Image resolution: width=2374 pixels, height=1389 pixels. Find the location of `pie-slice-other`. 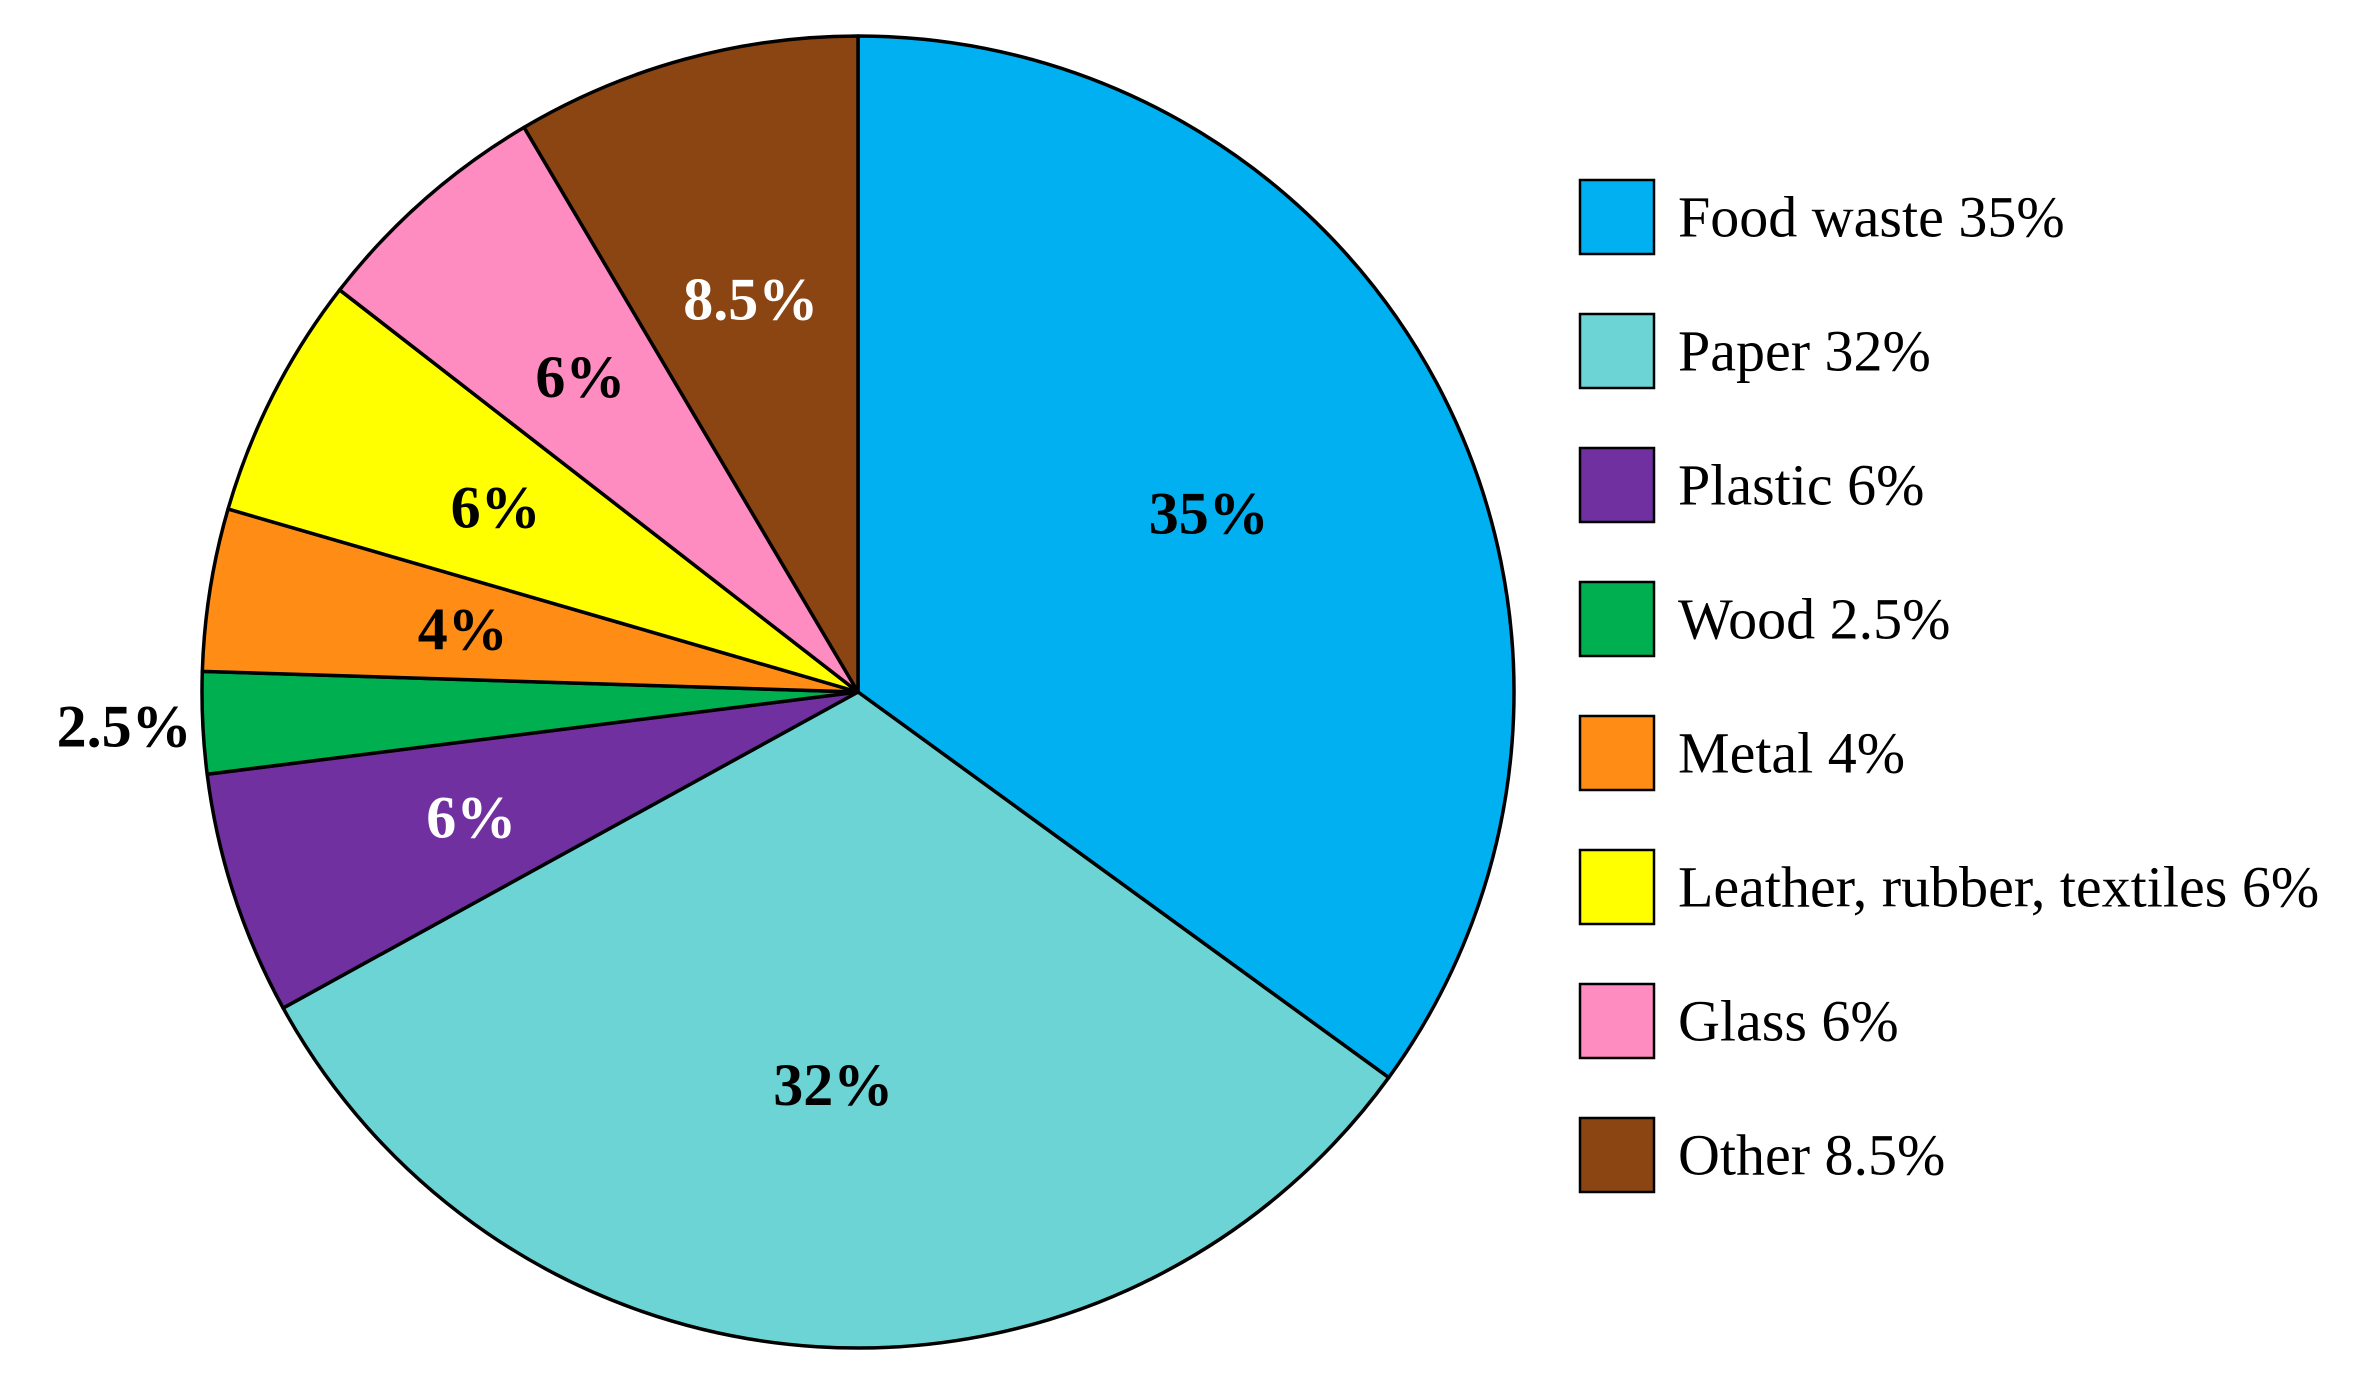

pie-slice-other is located at coordinates (691, 364).